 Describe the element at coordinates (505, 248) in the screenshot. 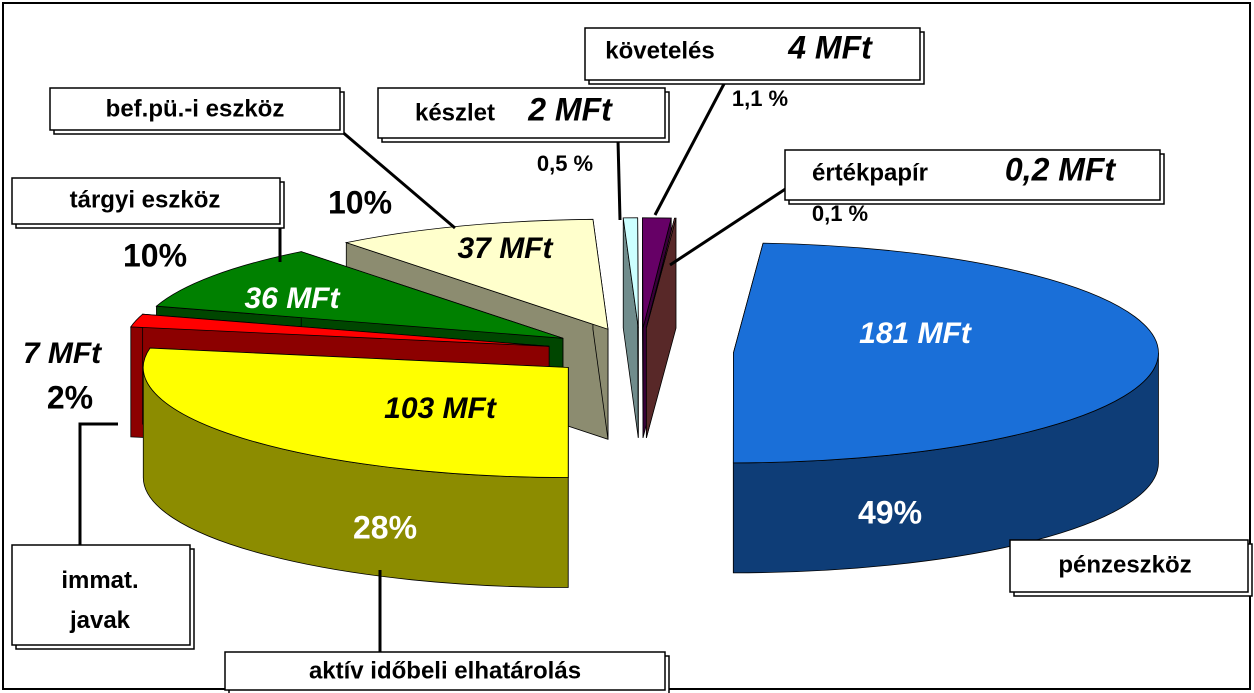

I see `value-label: 37 MFt` at that location.